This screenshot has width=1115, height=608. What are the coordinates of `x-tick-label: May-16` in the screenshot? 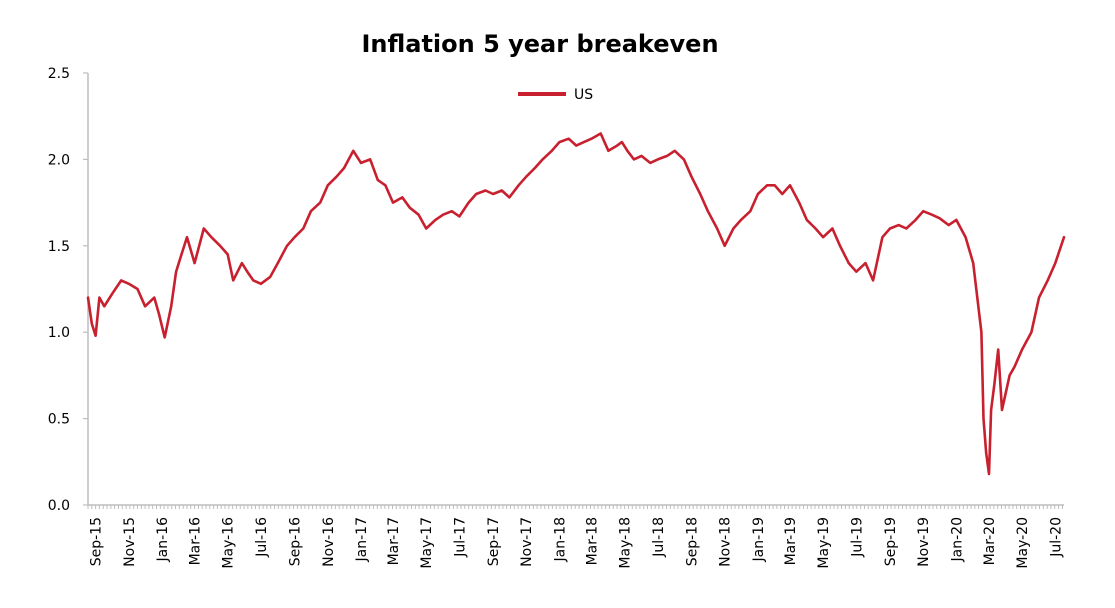 It's located at (229, 543).